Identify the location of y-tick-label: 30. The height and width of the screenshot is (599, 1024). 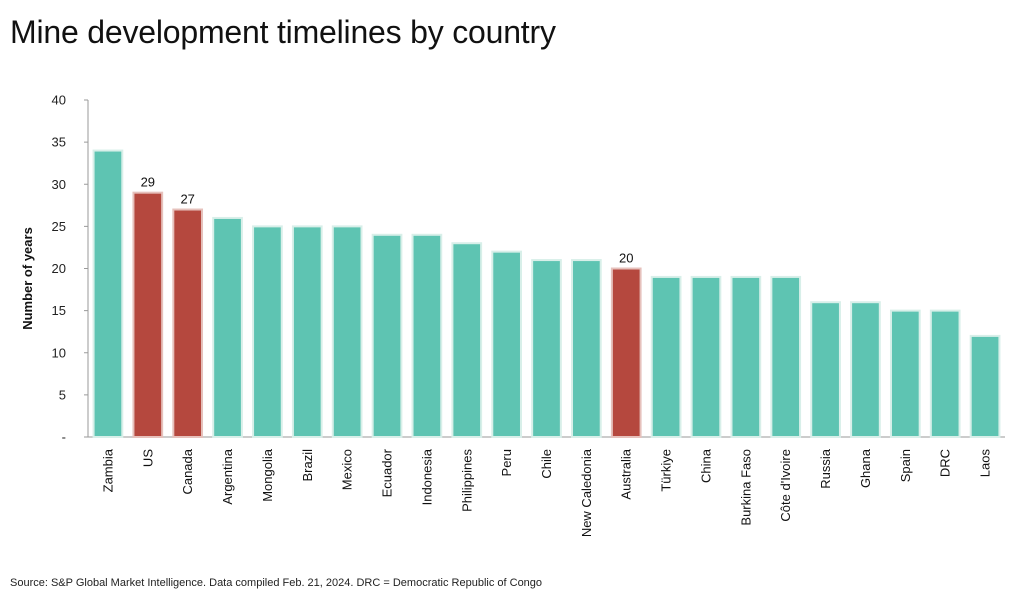
(59, 184).